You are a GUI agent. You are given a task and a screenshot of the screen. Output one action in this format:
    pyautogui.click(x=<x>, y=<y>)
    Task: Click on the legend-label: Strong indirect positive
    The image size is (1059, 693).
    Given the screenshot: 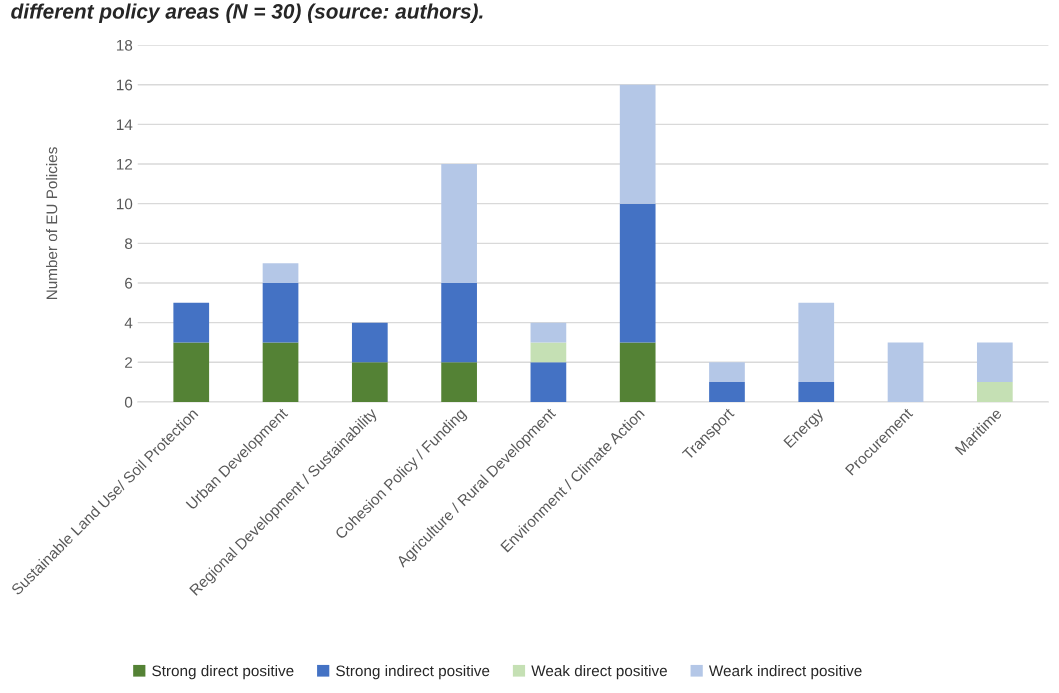 What is the action you would take?
    pyautogui.click(x=413, y=672)
    